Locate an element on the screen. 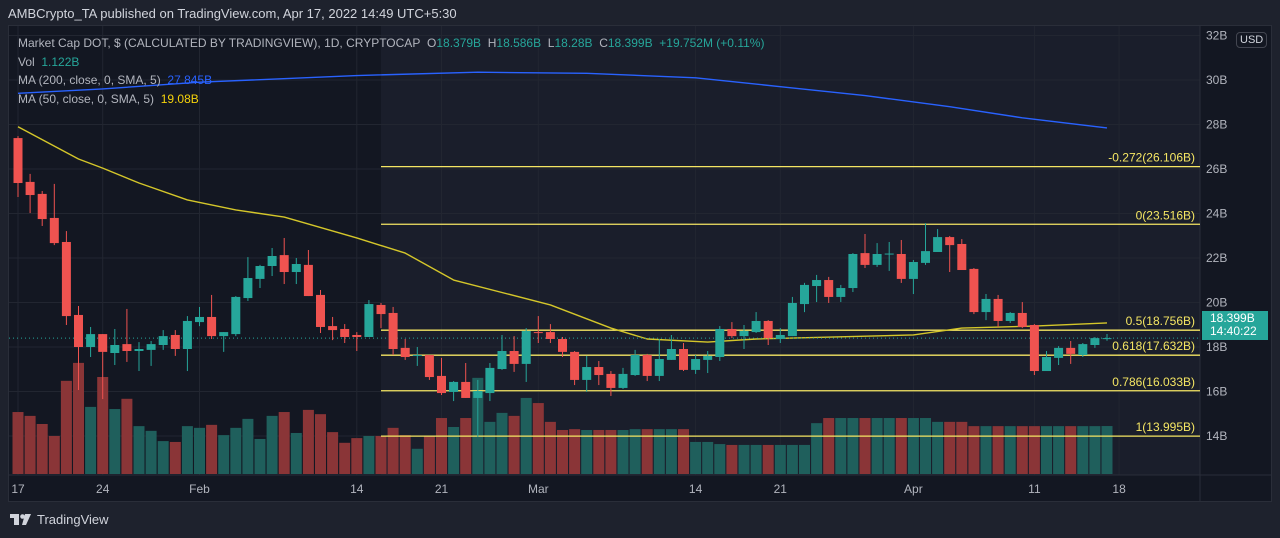 This screenshot has width=1280, height=538. ma50-label: MA (50, close, 0, SMA, 5) is located at coordinates (86, 98).